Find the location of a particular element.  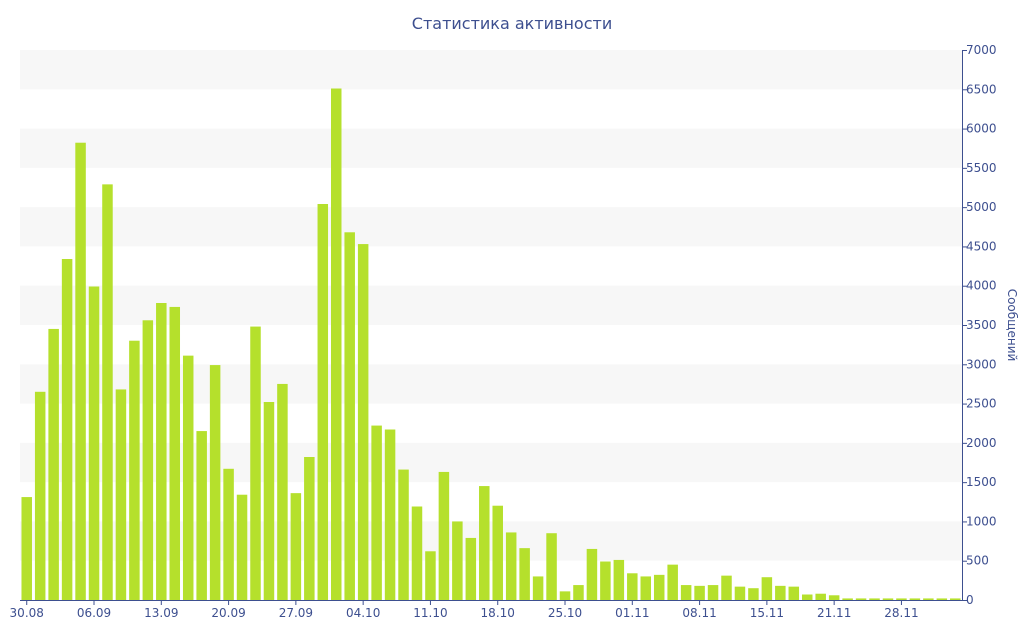

x-tick-label: 21.11 is located at coordinates (834, 613).